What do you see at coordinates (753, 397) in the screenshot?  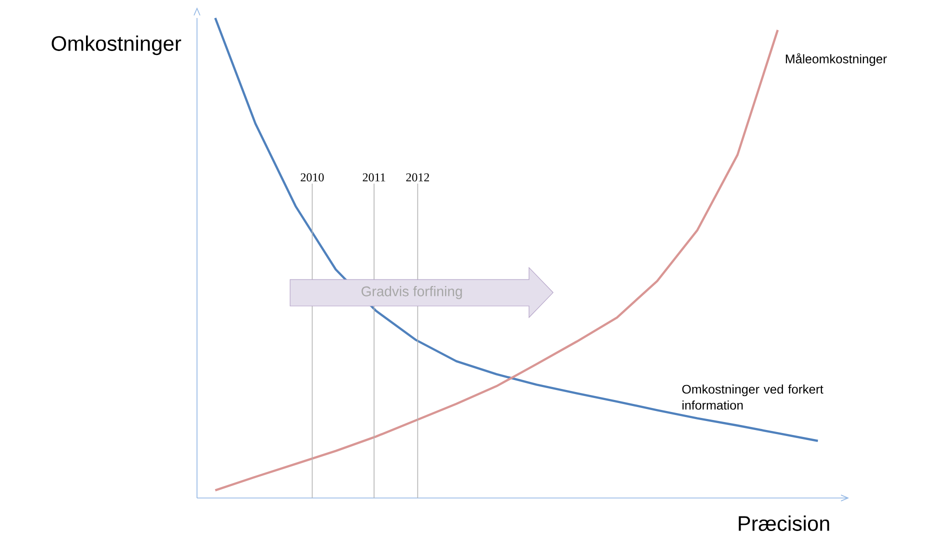 I see `series-label: Omkostninger ved forkert information` at bounding box center [753, 397].